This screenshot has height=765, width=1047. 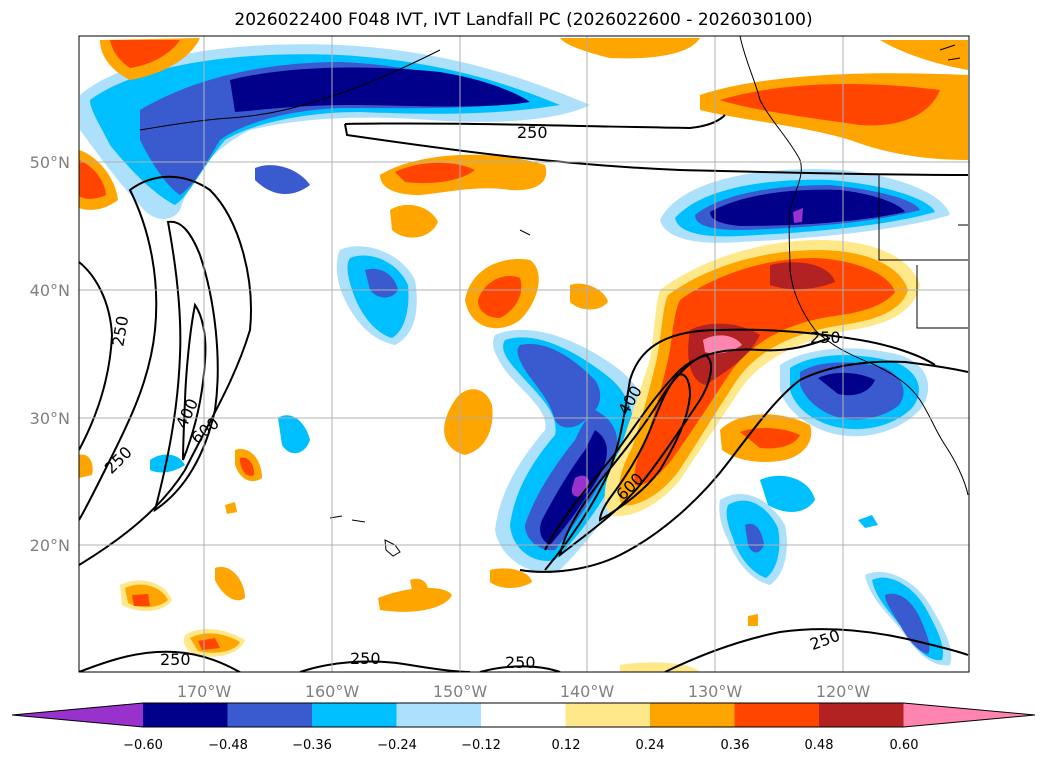 What do you see at coordinates (904, 745) in the screenshot?
I see `colorbar-tick: 0.60` at bounding box center [904, 745].